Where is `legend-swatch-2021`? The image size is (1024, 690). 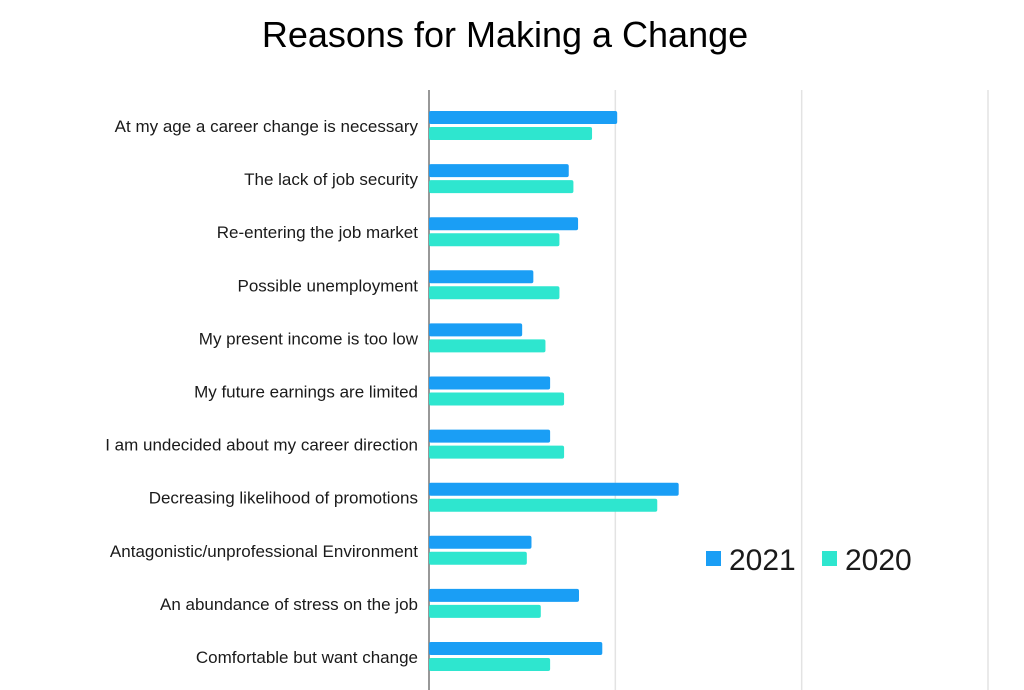 legend-swatch-2021 is located at coordinates (713, 558).